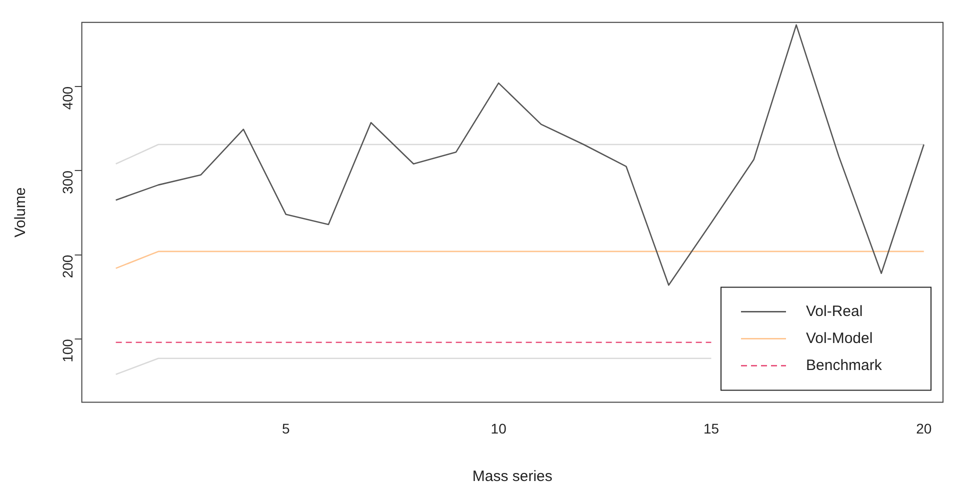 The height and width of the screenshot is (498, 957). What do you see at coordinates (711, 428) in the screenshot?
I see `x-tick-label: 15` at bounding box center [711, 428].